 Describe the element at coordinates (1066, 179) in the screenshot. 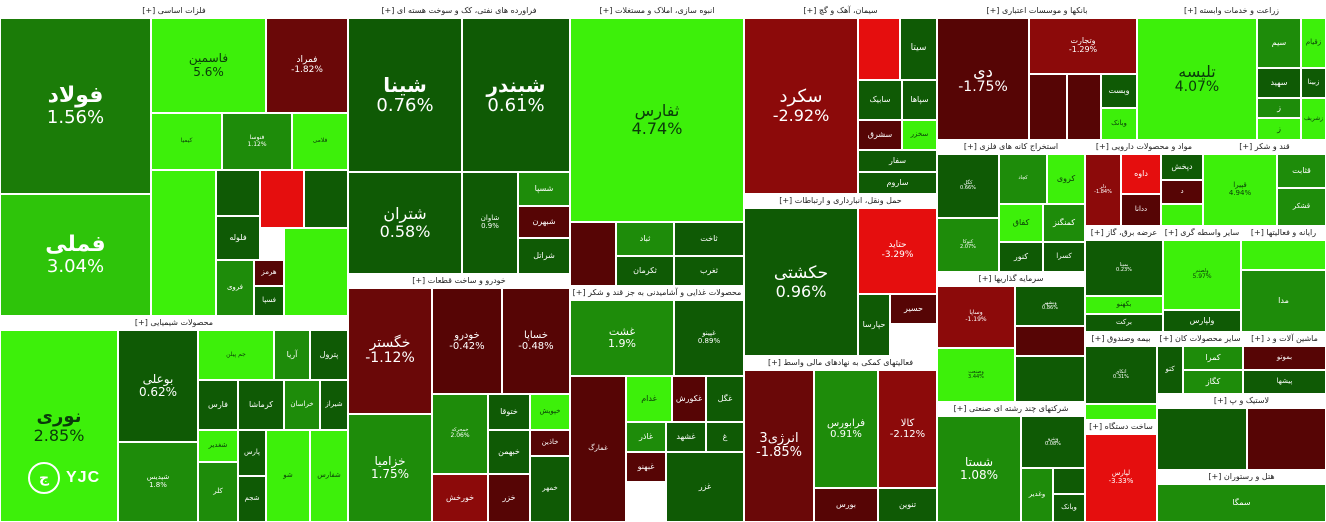

I see `stock-tile: کروی` at that location.